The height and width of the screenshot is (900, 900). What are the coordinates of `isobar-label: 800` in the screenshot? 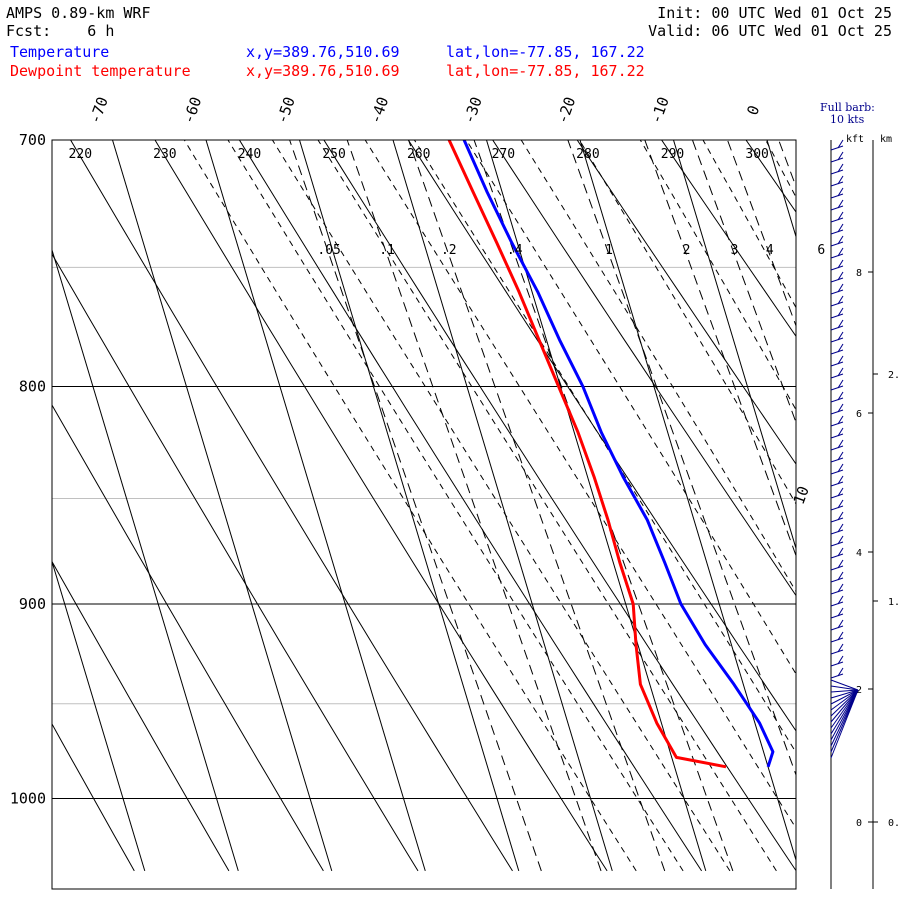 It's located at (32, 387).